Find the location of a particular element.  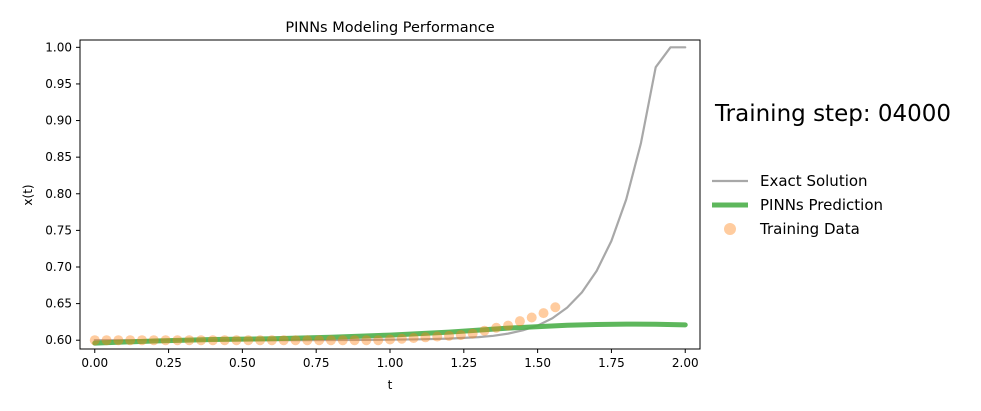

x-axis: 0.00 0.25 0.50 0.75 1.00 1.25 1.50 1.75 2.00 is located at coordinates (390, 359).